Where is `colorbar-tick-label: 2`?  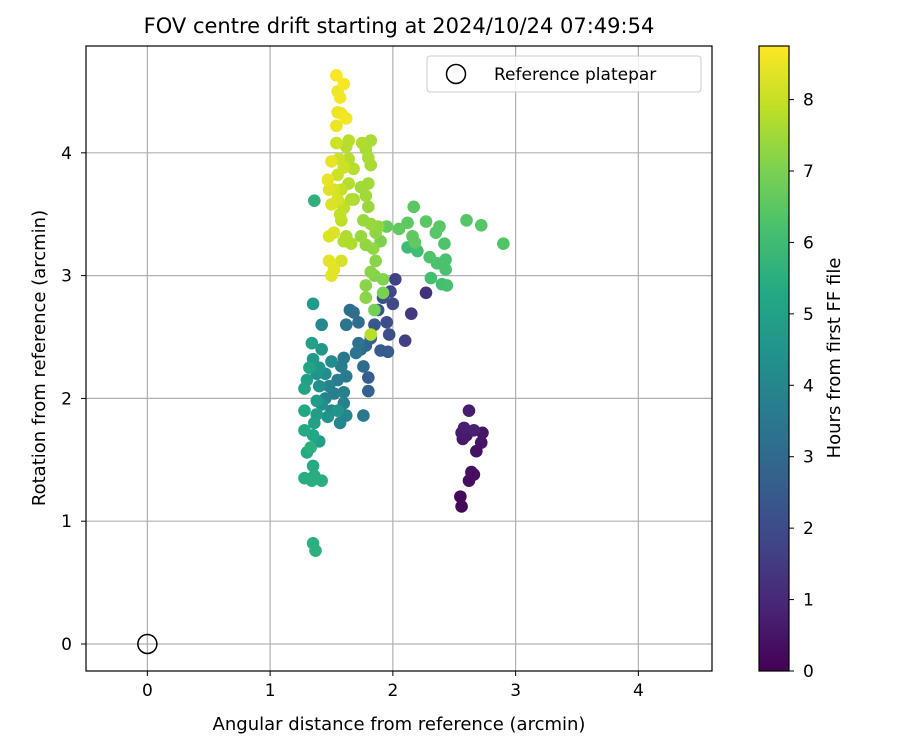 colorbar-tick-label: 2 is located at coordinates (808, 529).